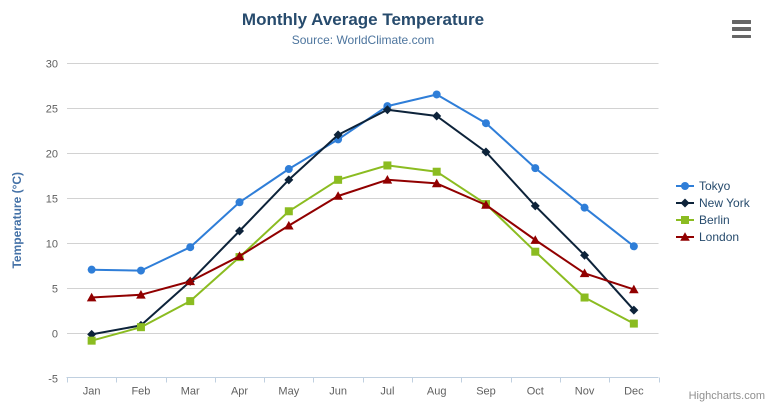 This screenshot has width=769, height=416. Describe the element at coordinates (52, 110) in the screenshot. I see `y-axis-tick-label: 25` at that location.